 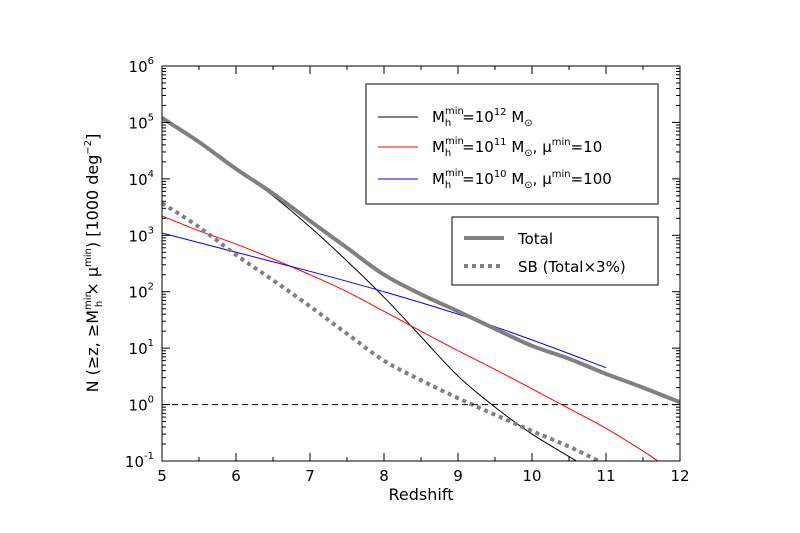 I want to click on x-tick-label: 10, so click(x=531, y=476).